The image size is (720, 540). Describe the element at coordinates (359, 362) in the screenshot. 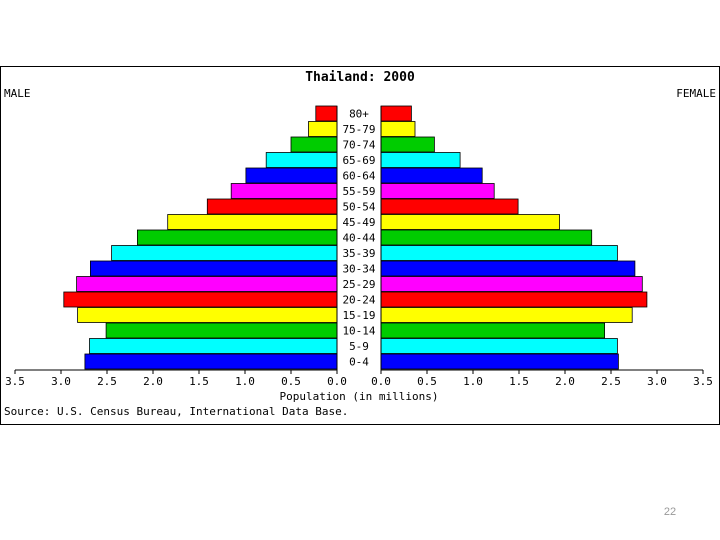

I see `age-group-label: 0-4` at that location.